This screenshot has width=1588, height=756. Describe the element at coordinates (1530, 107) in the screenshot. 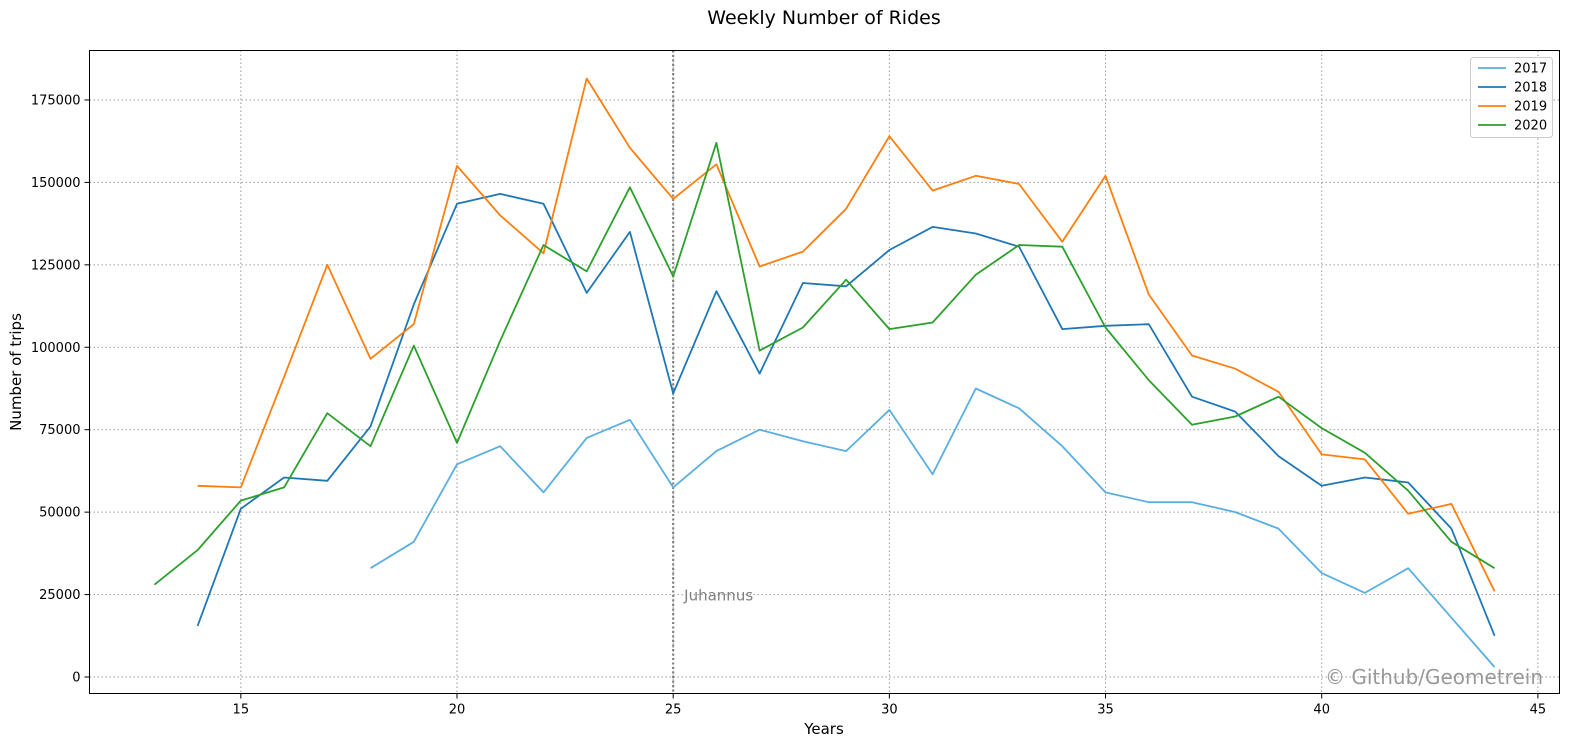

I see `legend-label-2019: 2019` at that location.